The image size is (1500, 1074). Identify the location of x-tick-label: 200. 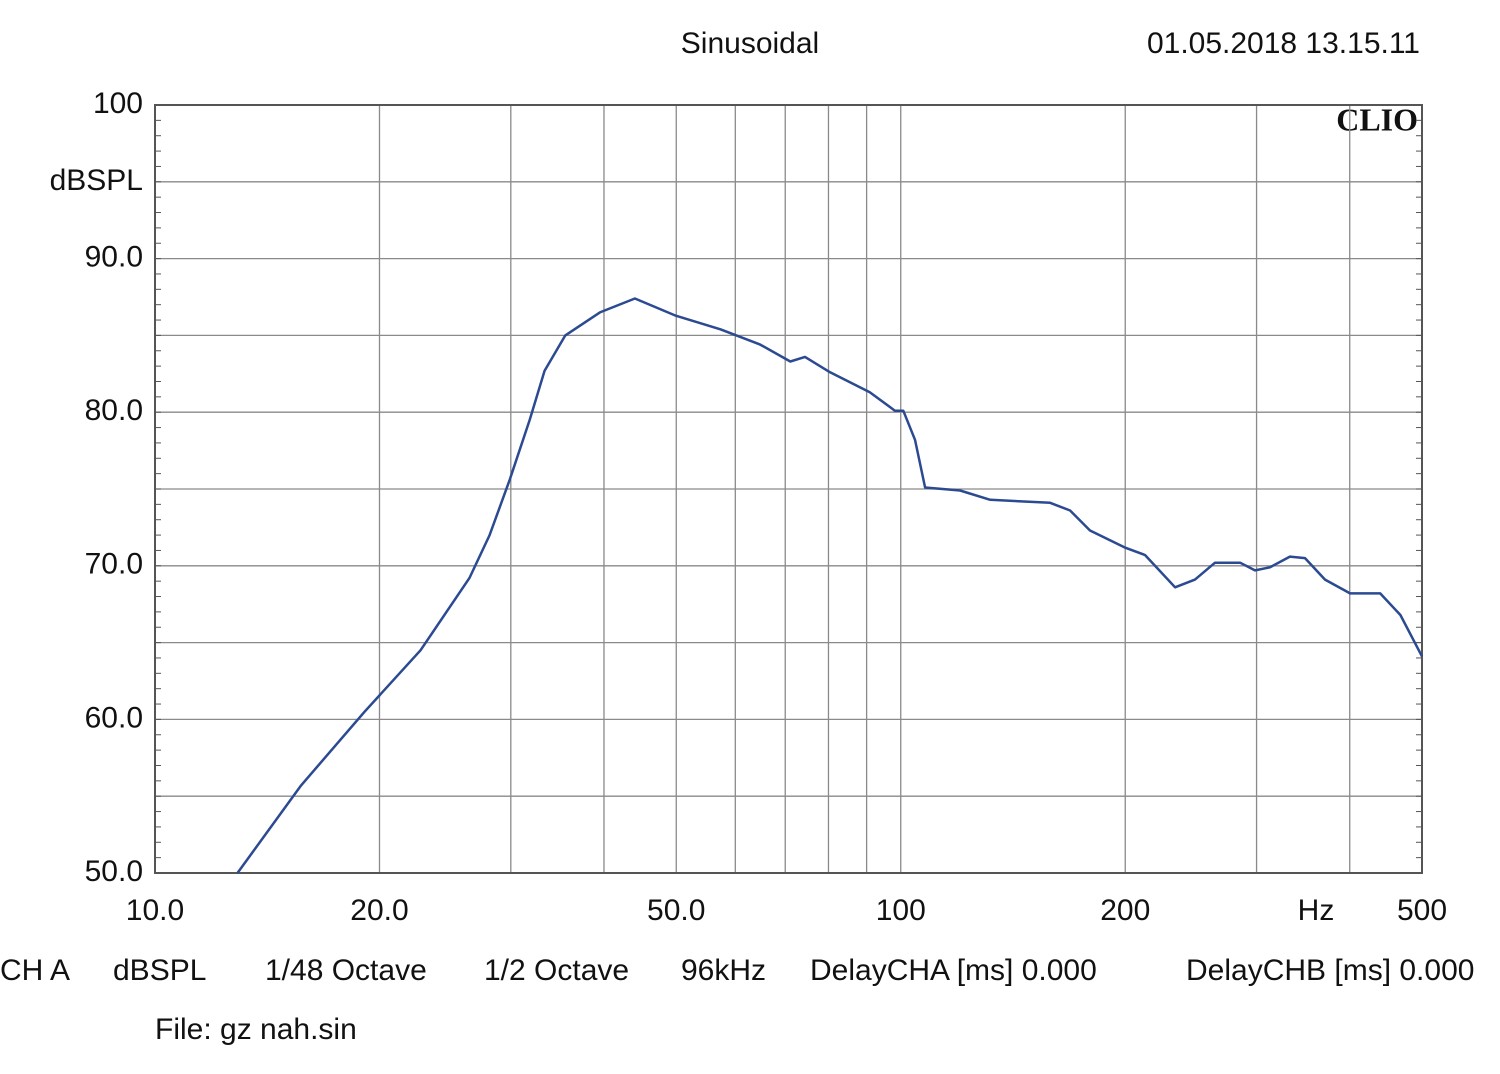
(1125, 910).